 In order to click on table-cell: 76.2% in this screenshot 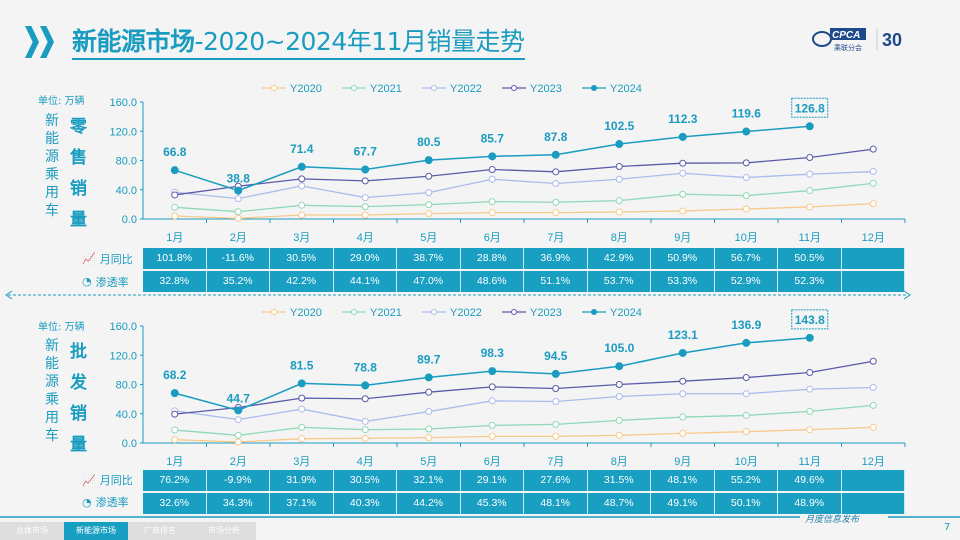, I will do `click(175, 480)`.